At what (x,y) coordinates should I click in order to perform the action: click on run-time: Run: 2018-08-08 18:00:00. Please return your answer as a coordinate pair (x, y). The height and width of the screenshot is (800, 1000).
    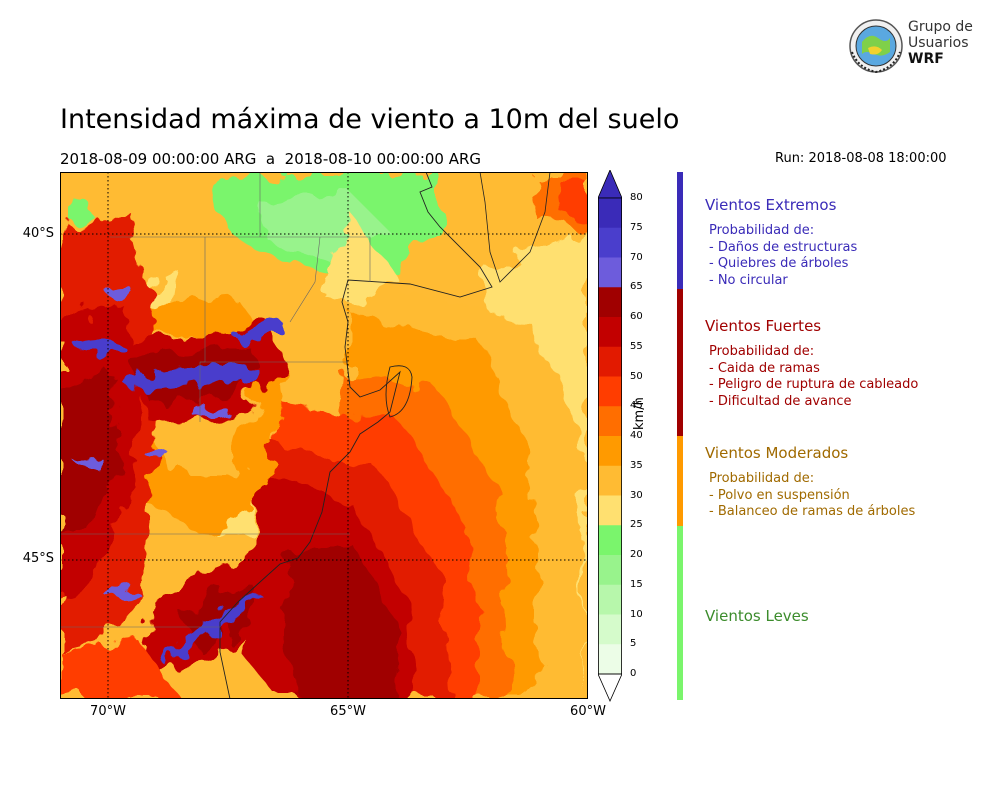
    Looking at the image, I should click on (861, 158).